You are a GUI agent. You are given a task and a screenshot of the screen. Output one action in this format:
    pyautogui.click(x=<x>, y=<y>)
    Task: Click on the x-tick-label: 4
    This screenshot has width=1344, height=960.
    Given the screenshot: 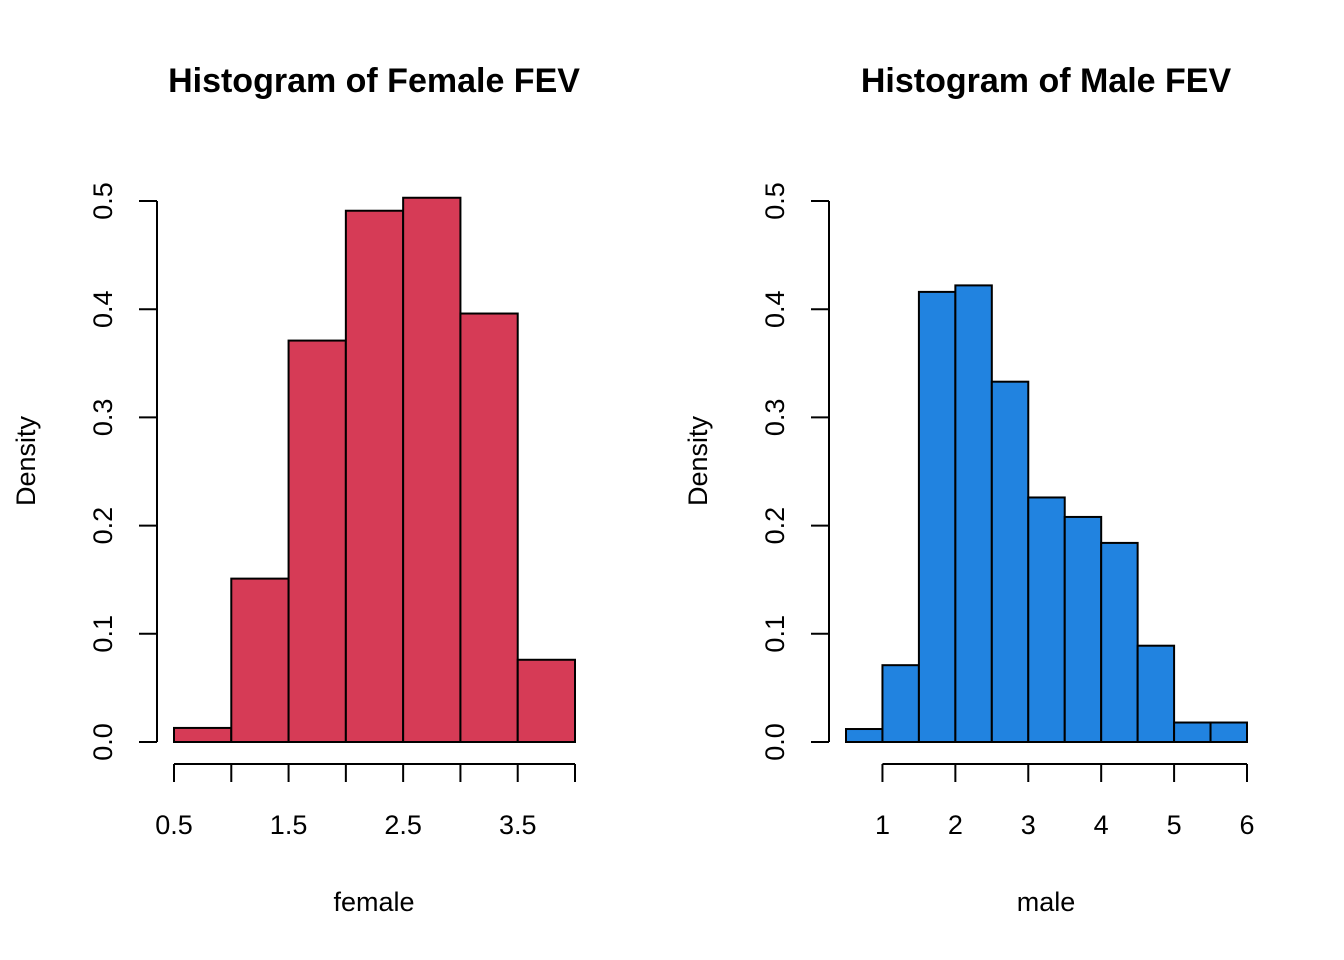 What is the action you would take?
    pyautogui.click(x=1101, y=825)
    